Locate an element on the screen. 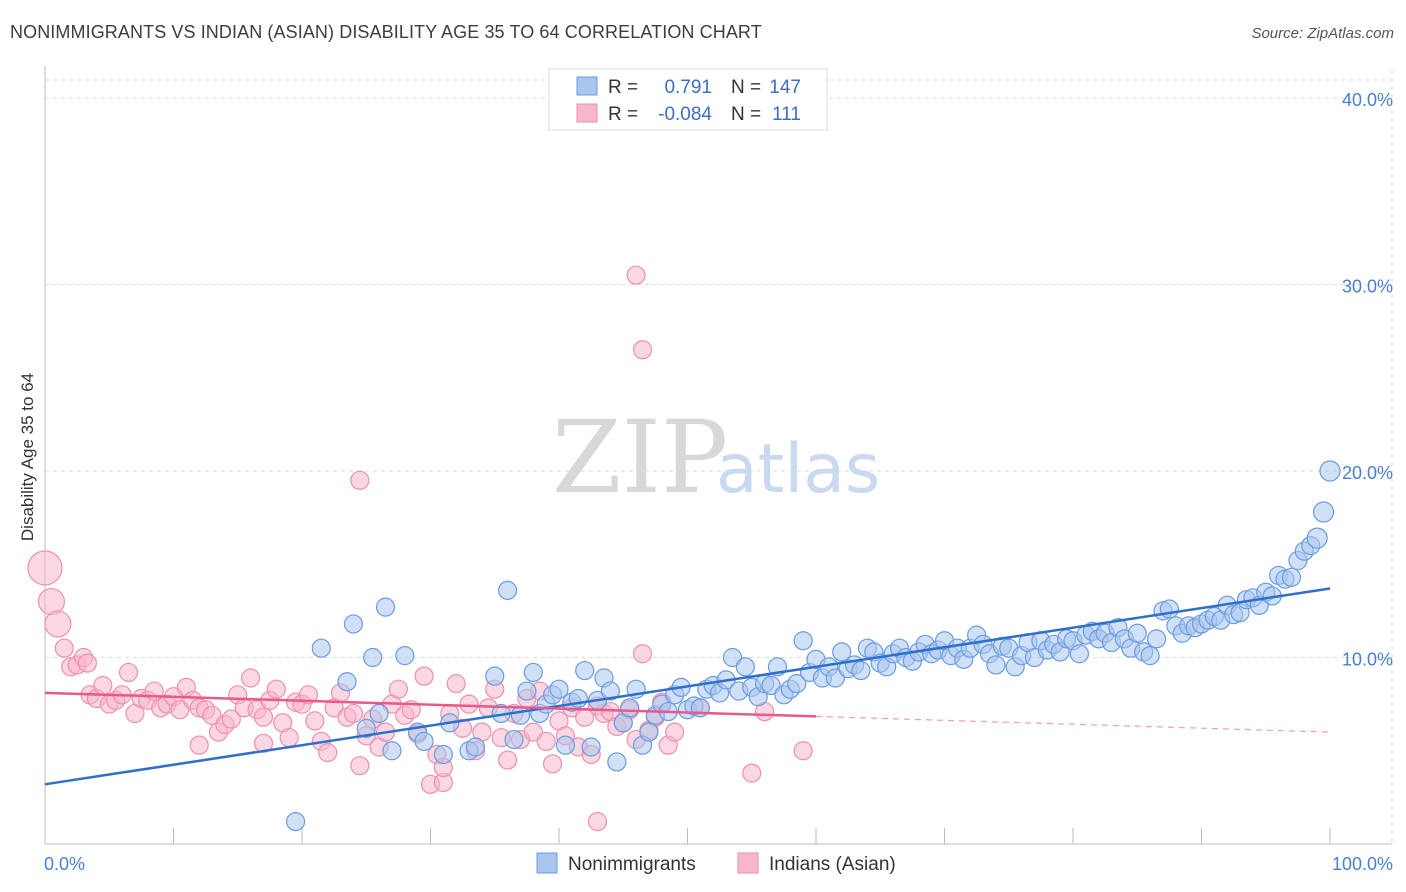 Image resolution: width=1406 pixels, height=892 pixels. y-tick-label-30: 30.0% is located at coordinates (1367, 287).